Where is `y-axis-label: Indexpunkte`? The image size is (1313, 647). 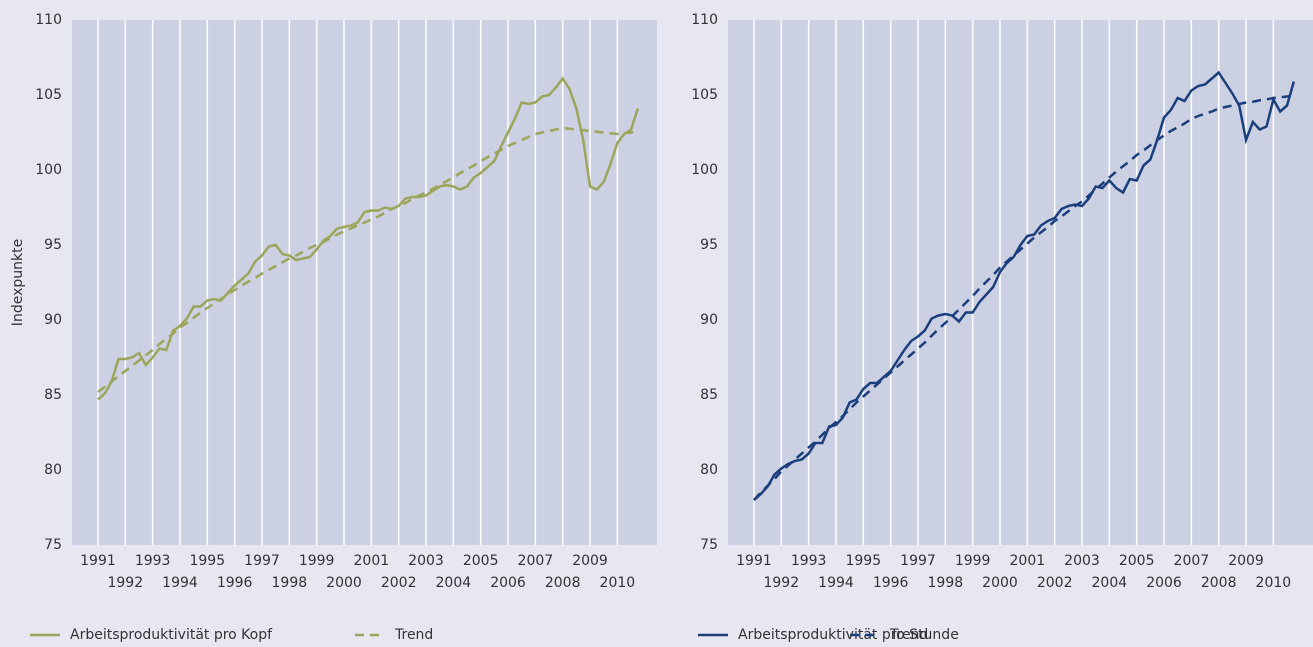 y-axis-label: Indexpunkte is located at coordinates (18, 282).